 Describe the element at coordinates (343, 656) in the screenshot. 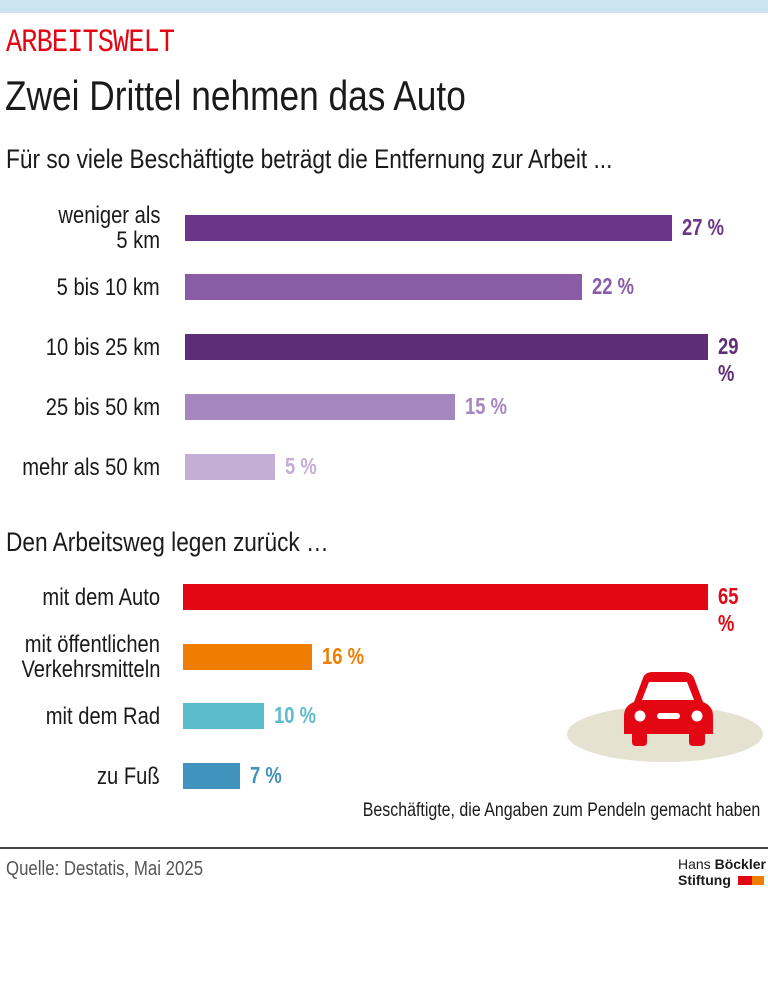

I see `data-label: 16 %` at that location.